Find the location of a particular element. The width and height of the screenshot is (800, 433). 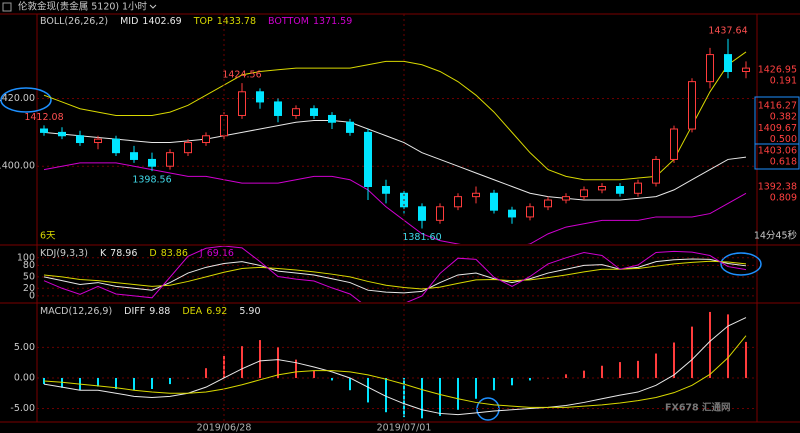

legend-name: BOTTOM is located at coordinates (288, 21).